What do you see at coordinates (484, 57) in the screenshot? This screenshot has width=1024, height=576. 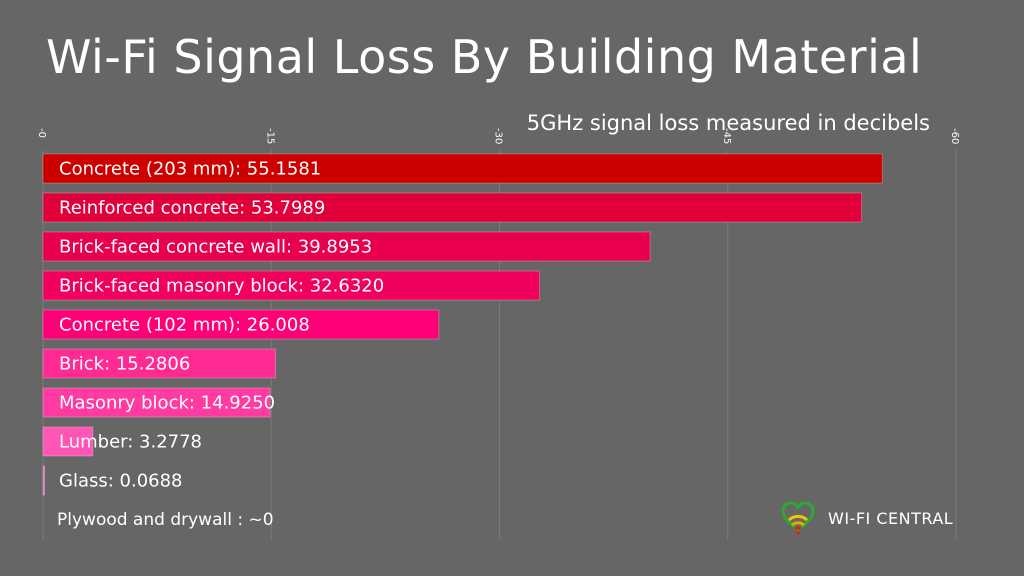 I see `chart-title: Wi-Fi Signal Loss By Building Material` at bounding box center [484, 57].